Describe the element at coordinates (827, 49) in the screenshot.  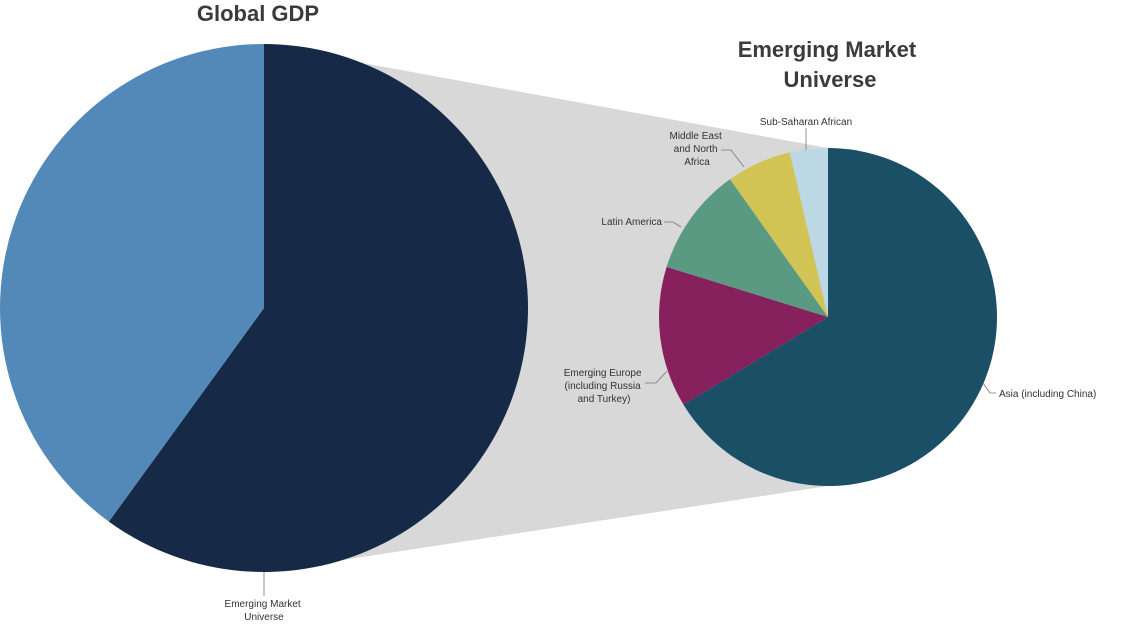
I see `emerging-market-title-line-1: Emerging Market` at that location.